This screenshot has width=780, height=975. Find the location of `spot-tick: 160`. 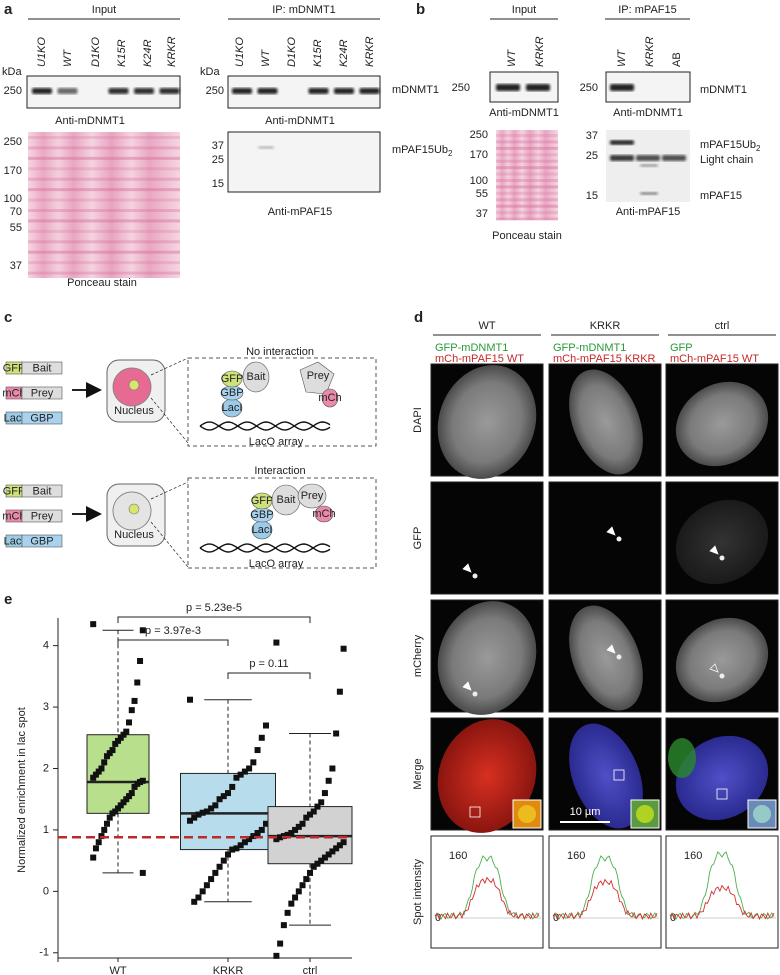

spot-tick: 160 is located at coordinates (693, 856).